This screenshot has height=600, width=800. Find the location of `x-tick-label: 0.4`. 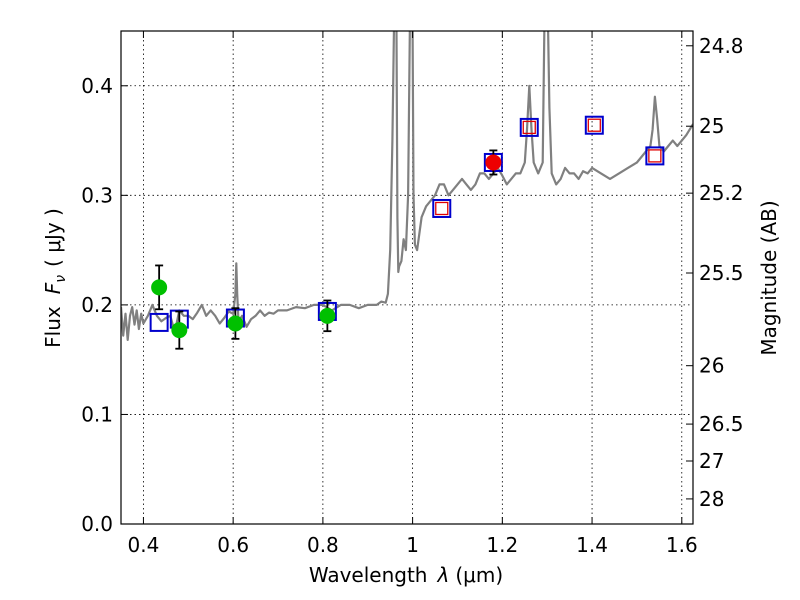

x-tick-label: 0.4 is located at coordinates (144, 545).